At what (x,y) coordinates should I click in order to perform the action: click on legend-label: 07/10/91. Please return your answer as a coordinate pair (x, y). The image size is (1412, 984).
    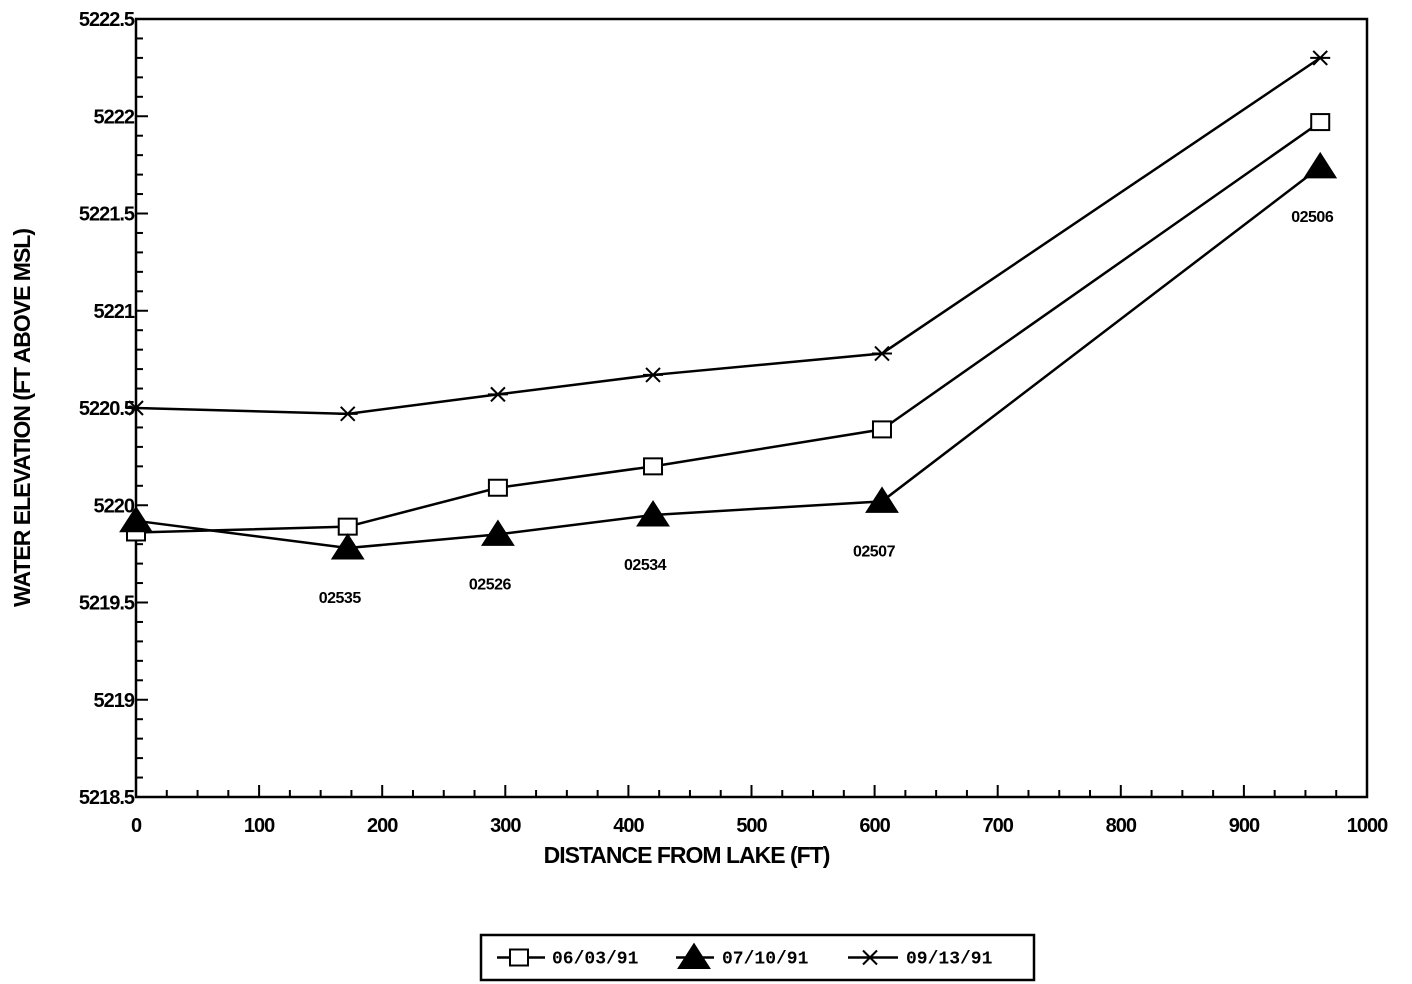
    Looking at the image, I should click on (765, 960).